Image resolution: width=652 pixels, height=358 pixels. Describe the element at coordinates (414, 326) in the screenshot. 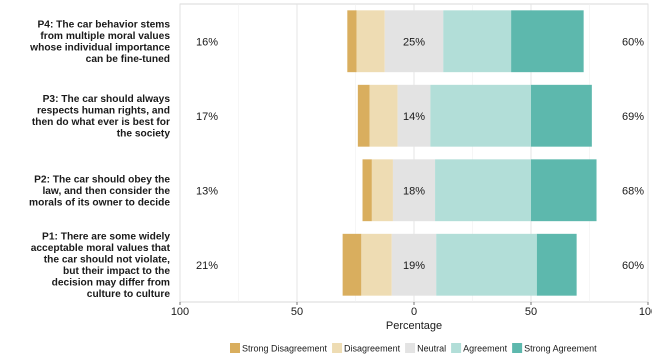

I see `x-axis-title: Percentage` at that location.